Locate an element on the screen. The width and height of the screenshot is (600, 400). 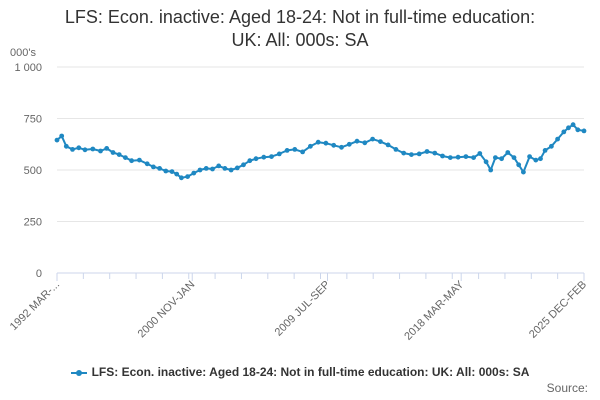
y-tick-label: 750 is located at coordinates (33, 120).